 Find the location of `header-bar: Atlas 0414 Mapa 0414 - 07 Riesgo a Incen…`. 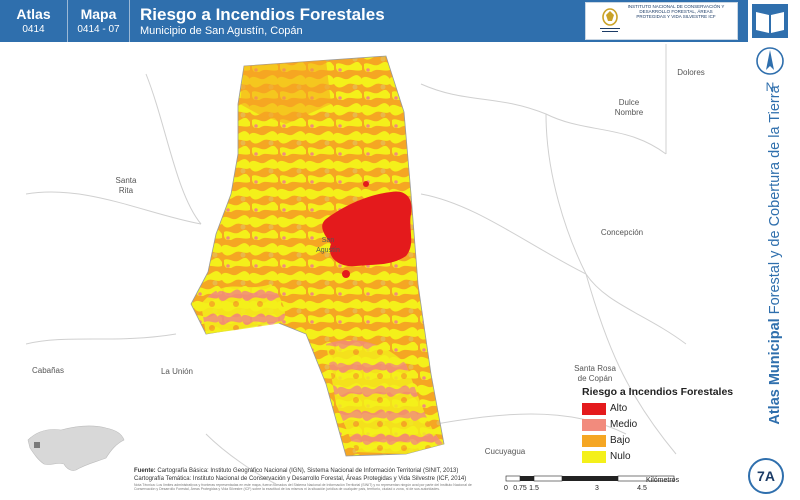

header-bar: Atlas 0414 Mapa 0414 - 07 Riesgo a Incen… is located at coordinates (374, 21).